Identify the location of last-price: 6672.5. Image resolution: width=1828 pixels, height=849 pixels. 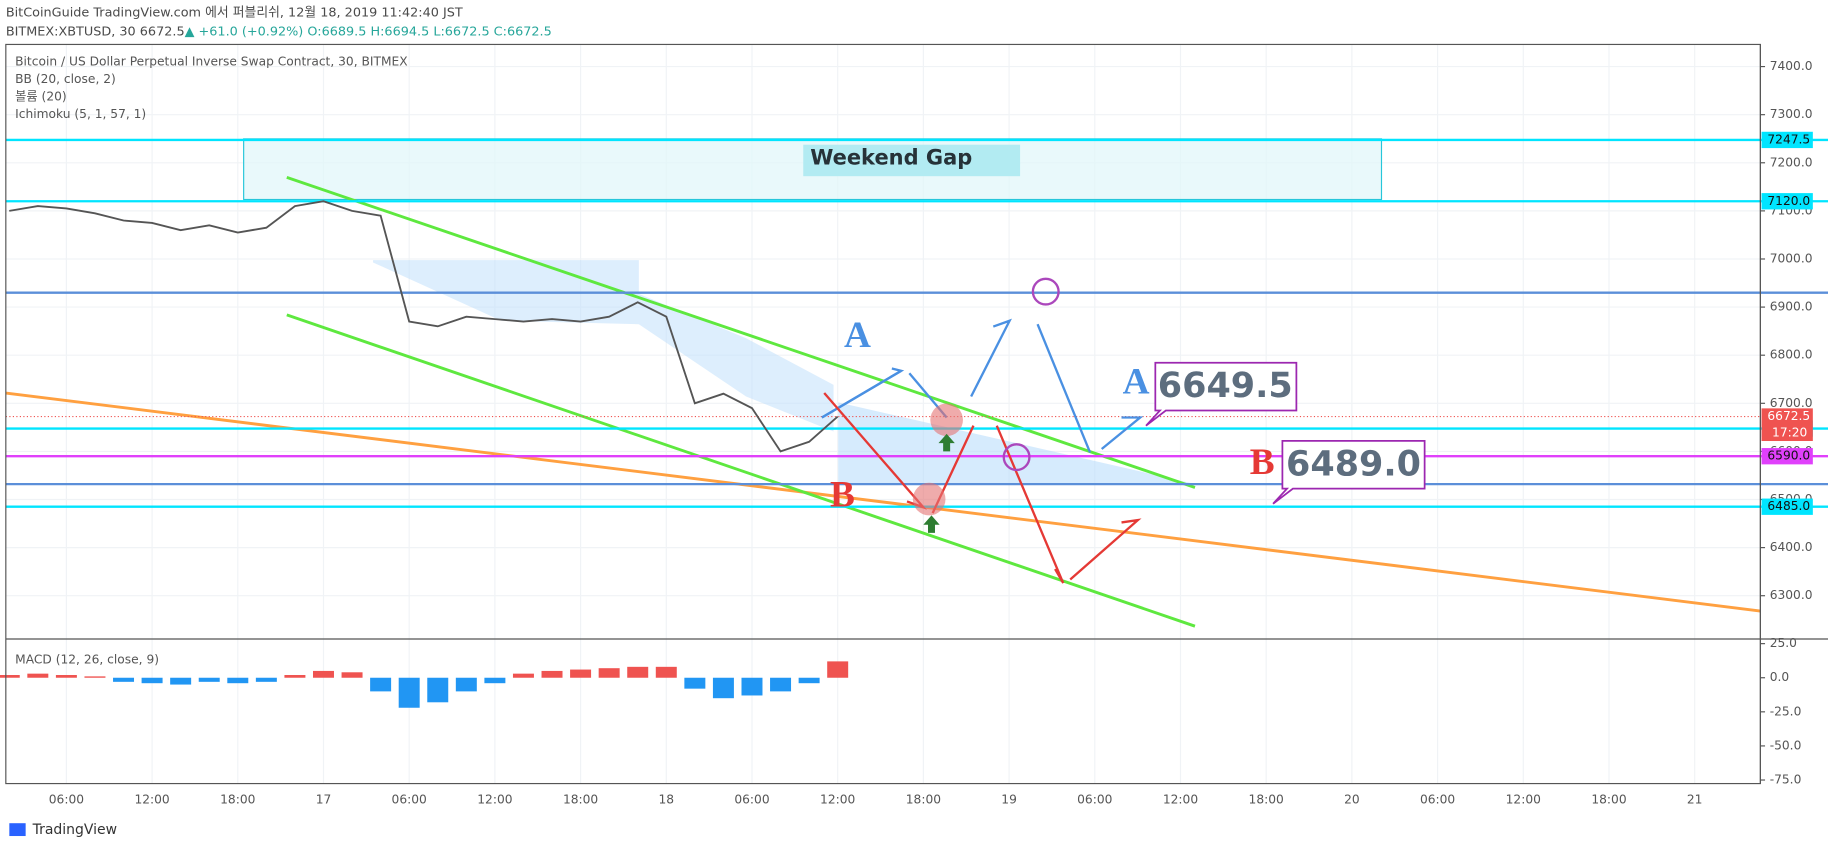
(1788, 416).